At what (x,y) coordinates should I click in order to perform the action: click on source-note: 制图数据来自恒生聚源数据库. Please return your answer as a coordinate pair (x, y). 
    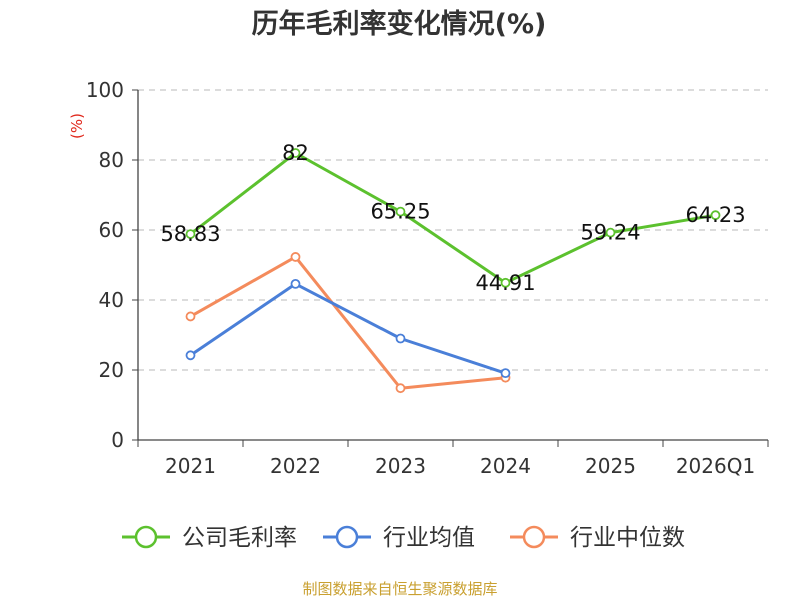
    Looking at the image, I should click on (399, 589).